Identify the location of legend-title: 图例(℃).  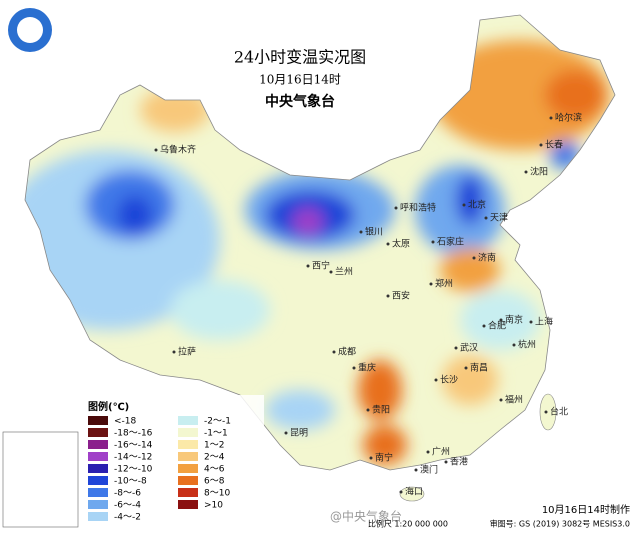
(108, 406).